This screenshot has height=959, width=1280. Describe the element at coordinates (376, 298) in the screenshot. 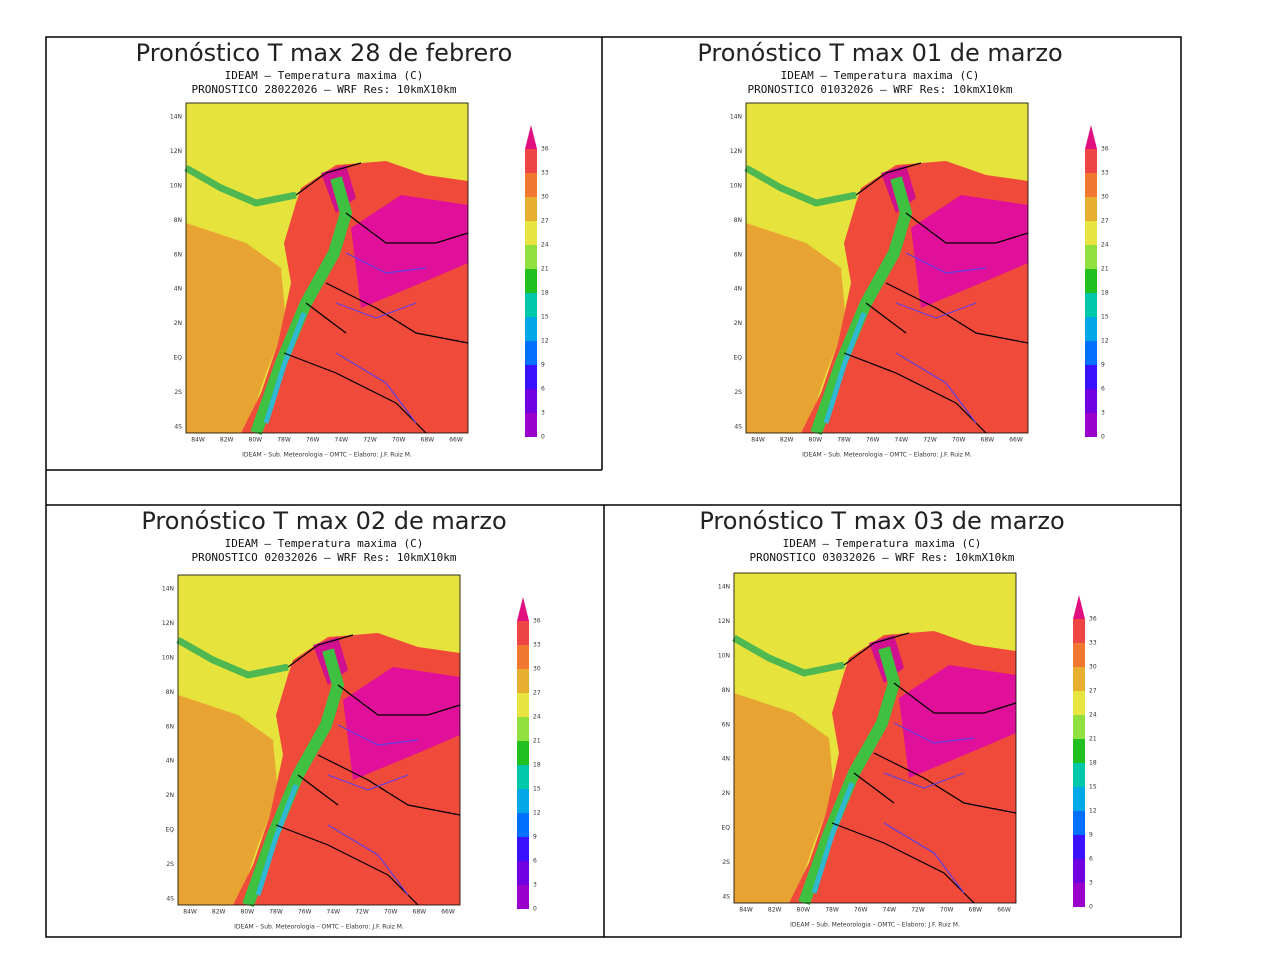

I see `borders` at that location.